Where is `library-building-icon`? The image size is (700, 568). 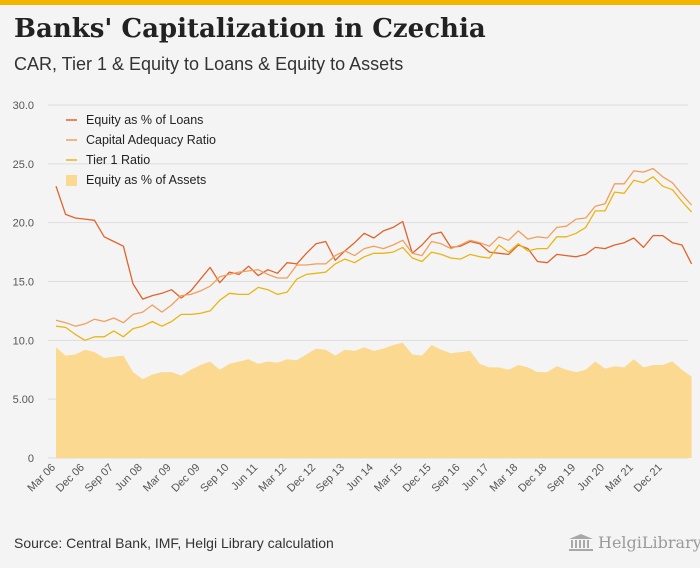
library-building-icon is located at coordinates (581, 542).